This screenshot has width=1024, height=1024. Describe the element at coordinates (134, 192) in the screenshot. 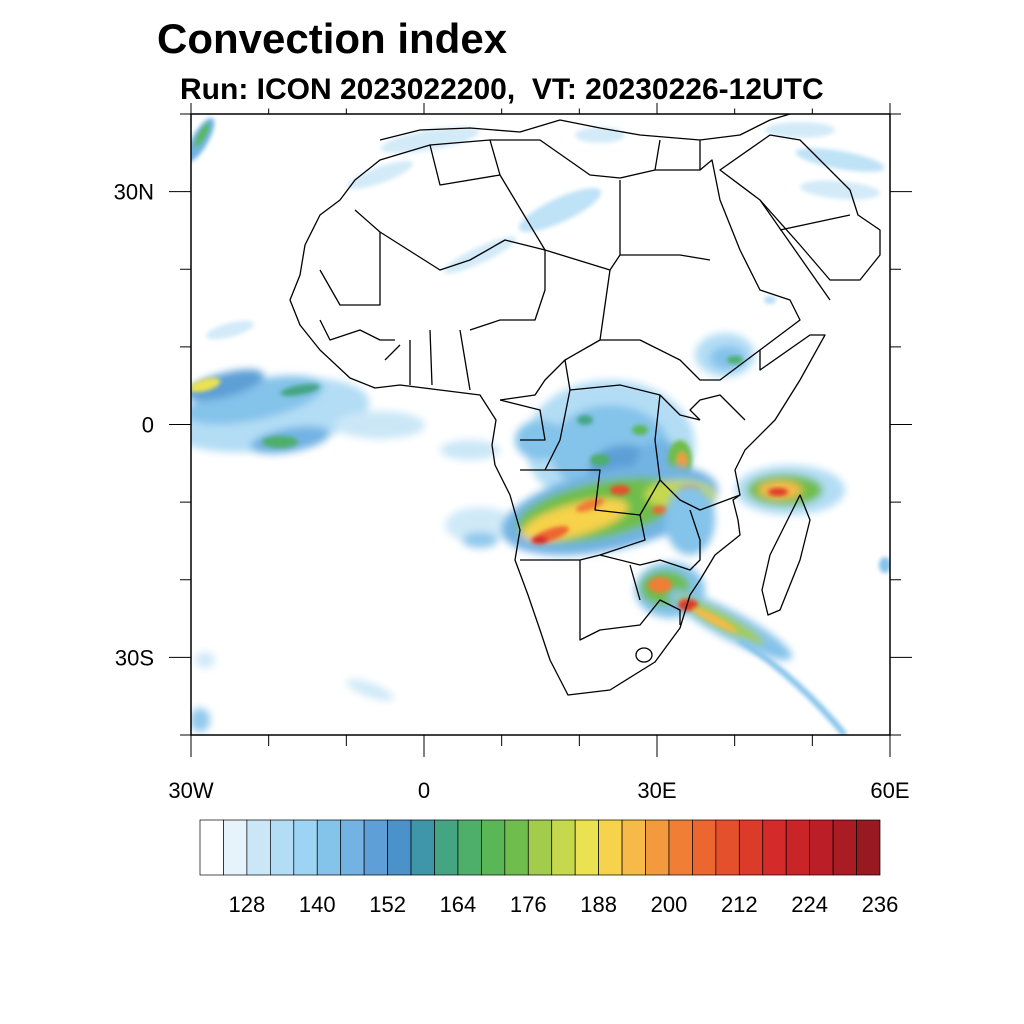

I see `y-tick-label: 30N` at that location.